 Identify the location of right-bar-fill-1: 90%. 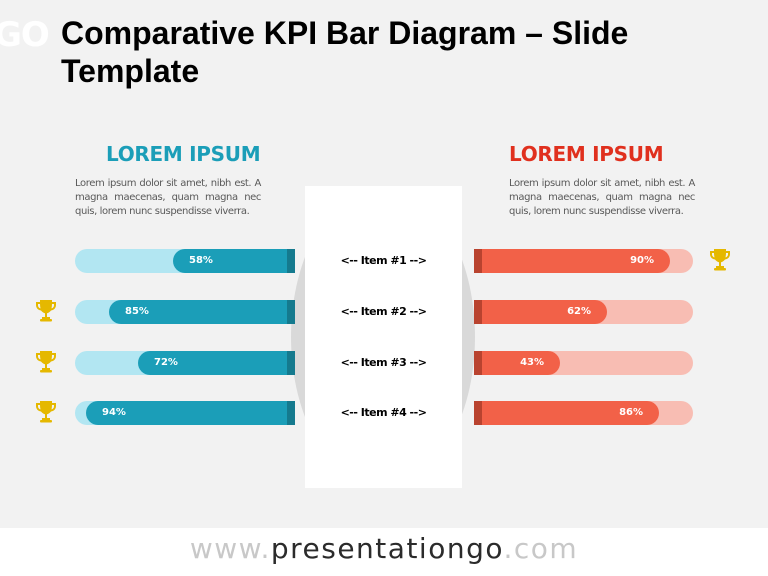
(572, 261).